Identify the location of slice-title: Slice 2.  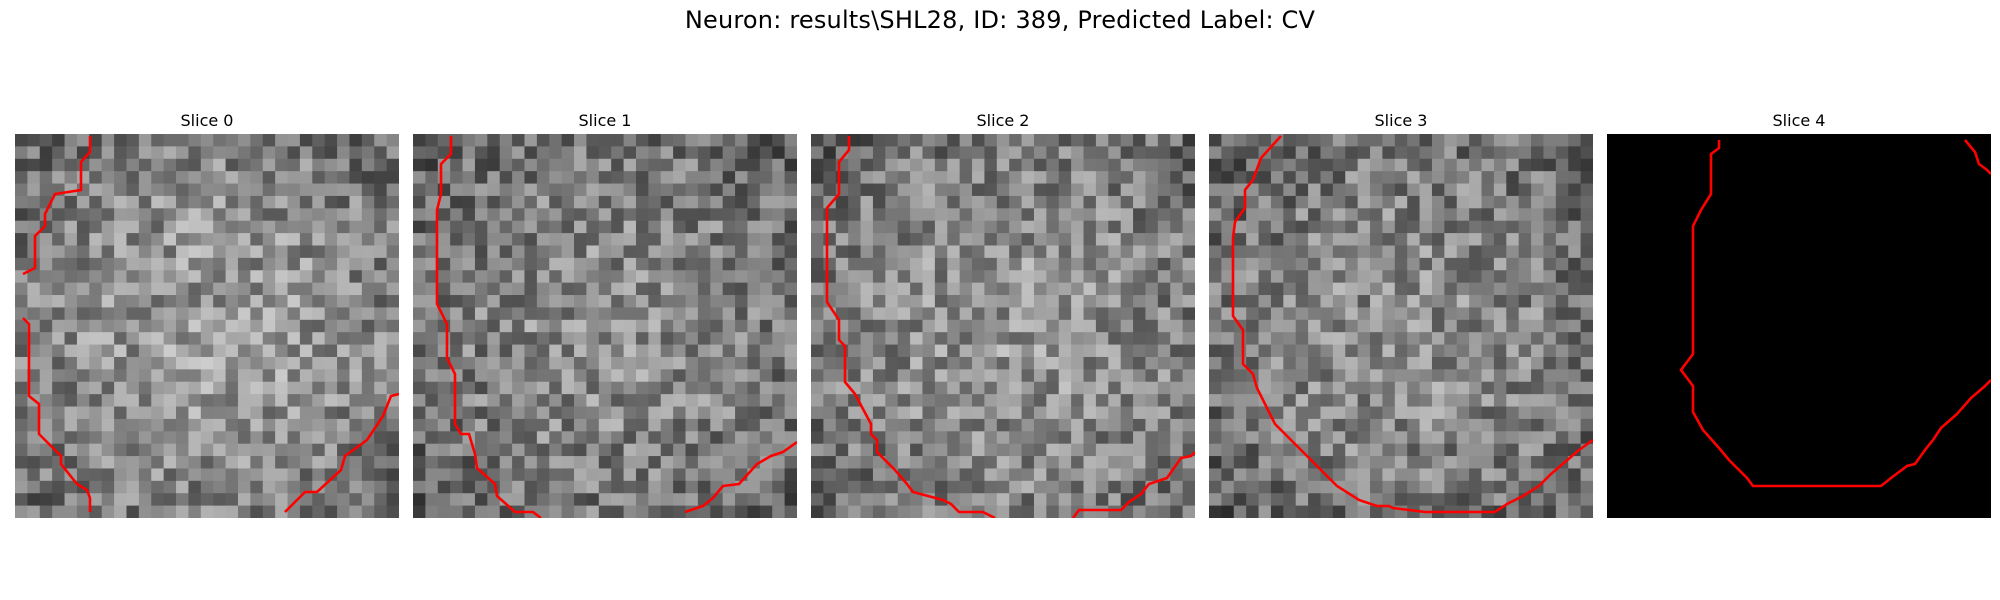
(1003, 120).